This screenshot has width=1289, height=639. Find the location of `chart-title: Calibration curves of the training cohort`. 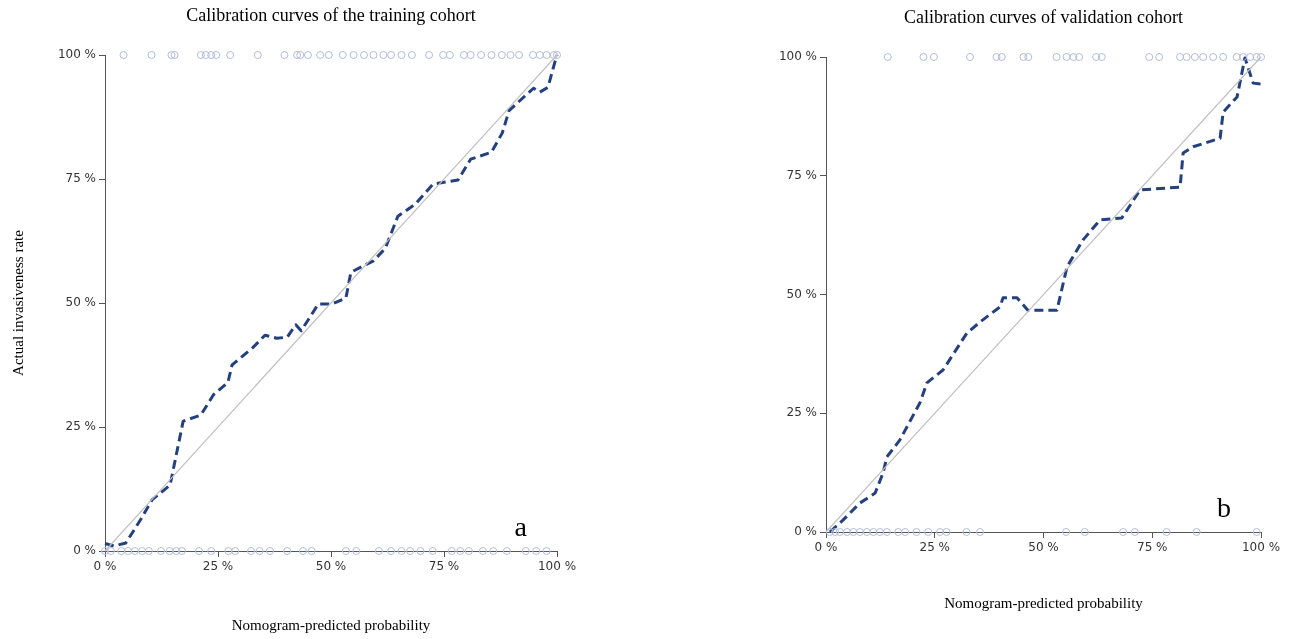

chart-title: Calibration curves of the training cohort is located at coordinates (331, 14).